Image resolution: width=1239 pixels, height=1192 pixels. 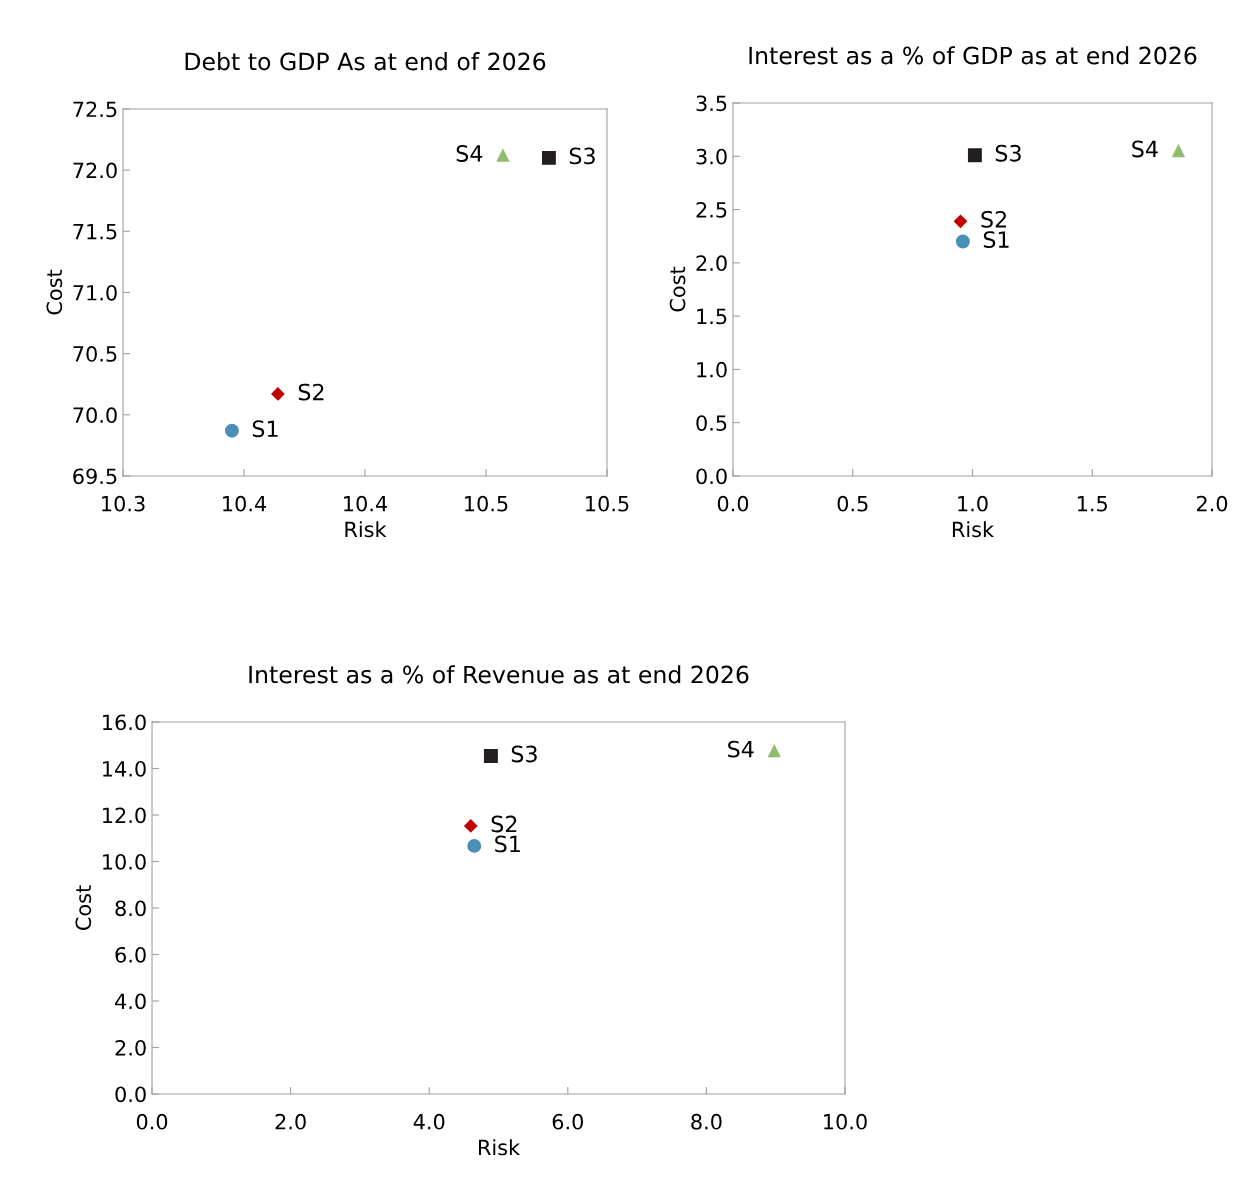 I want to click on y-tick-label: 70.5, so click(x=95, y=354).